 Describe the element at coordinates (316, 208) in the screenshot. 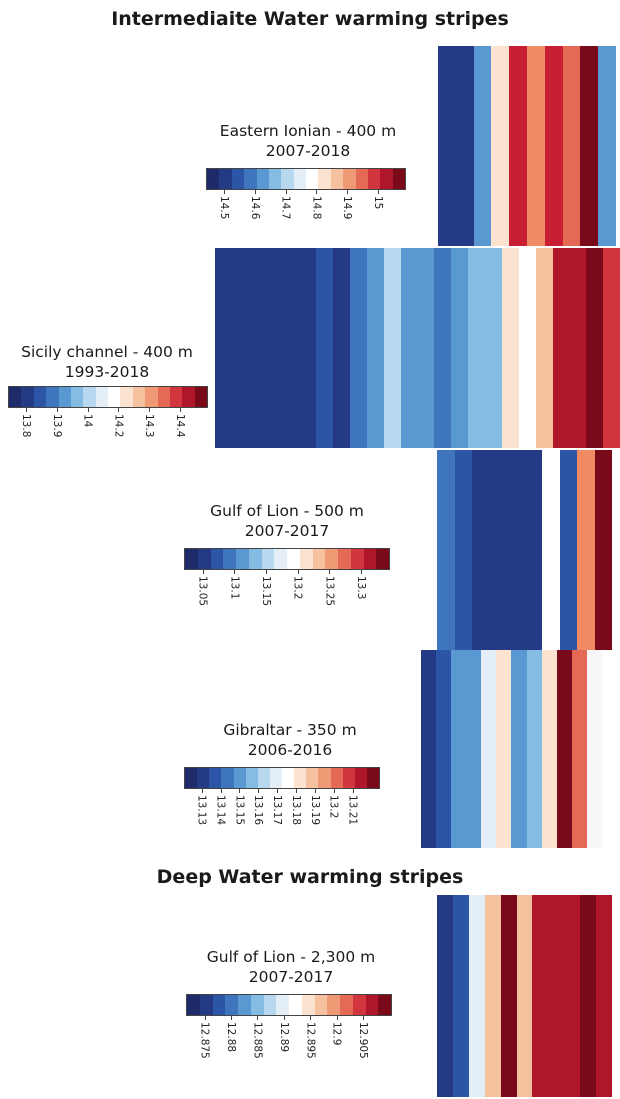

I see `tick-text: 14.8` at that location.